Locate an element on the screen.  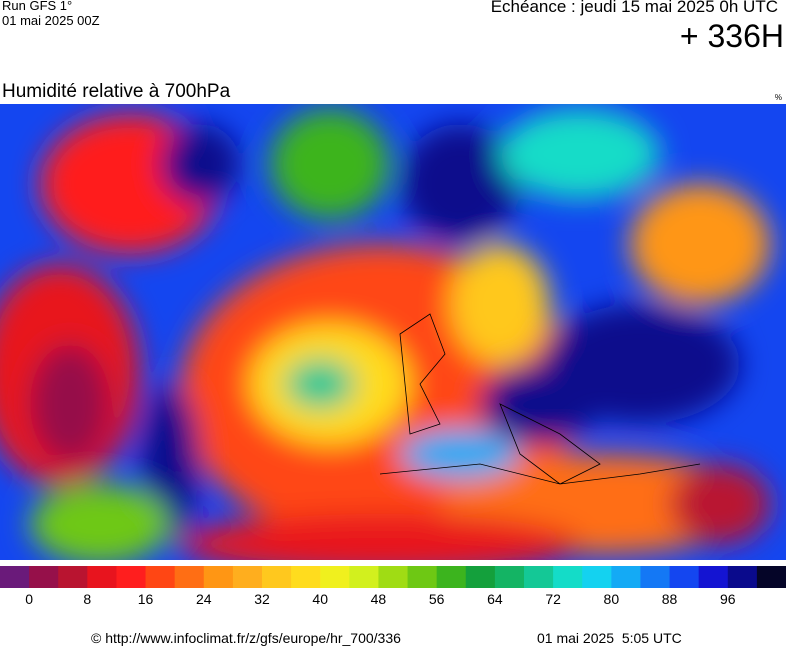
lead-time: + 336H is located at coordinates (731, 36).